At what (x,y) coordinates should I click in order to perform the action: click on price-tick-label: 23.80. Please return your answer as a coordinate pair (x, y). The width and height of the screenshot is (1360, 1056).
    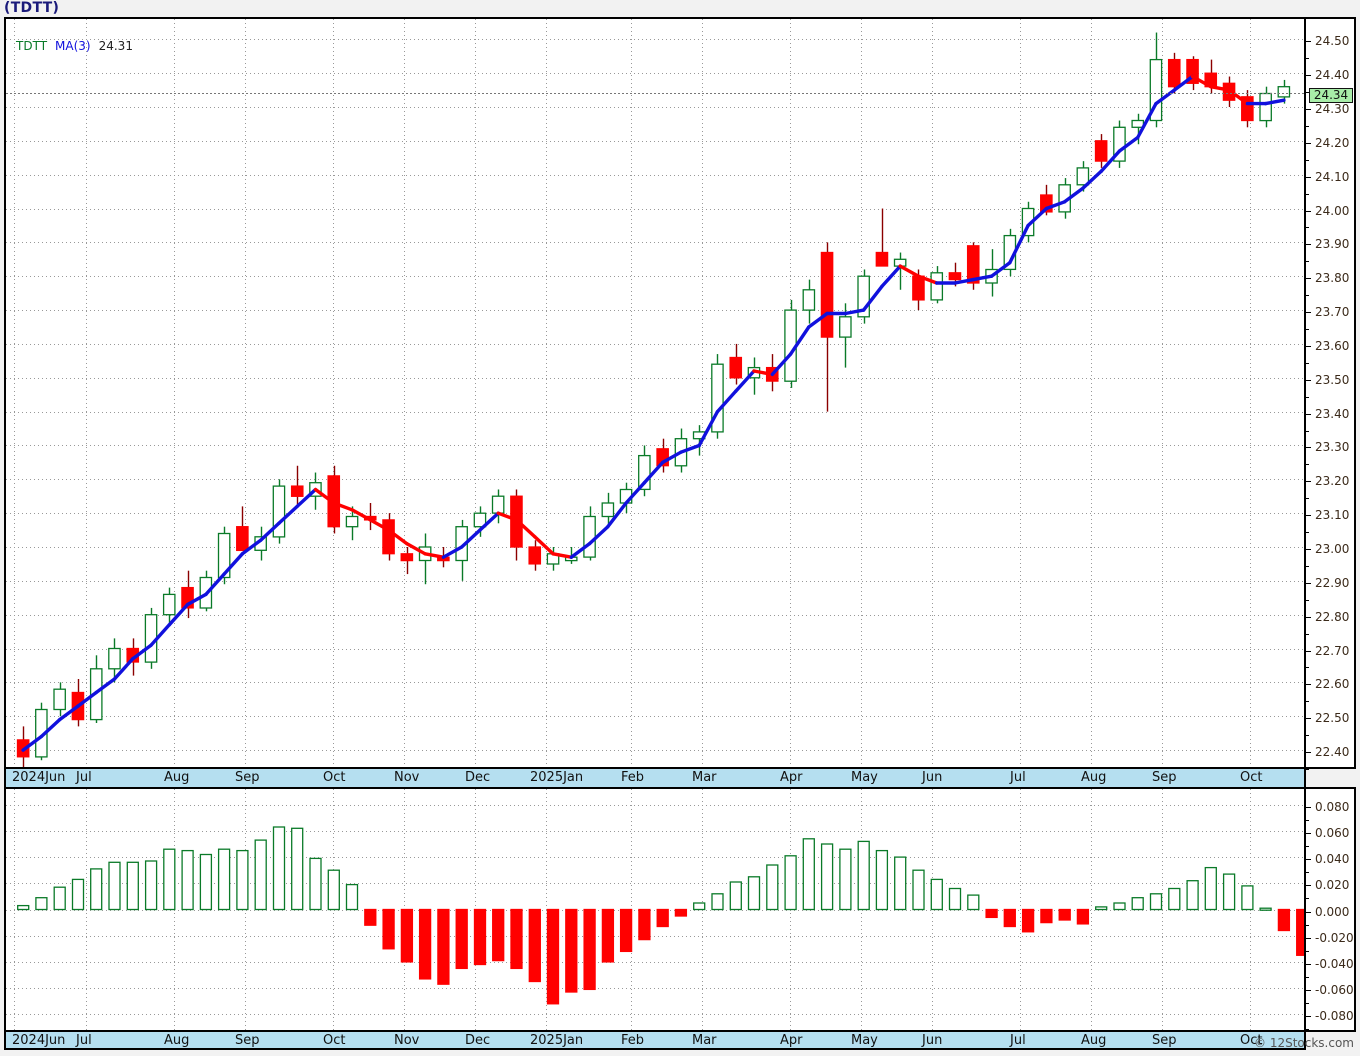
    Looking at the image, I should click on (1332, 278).